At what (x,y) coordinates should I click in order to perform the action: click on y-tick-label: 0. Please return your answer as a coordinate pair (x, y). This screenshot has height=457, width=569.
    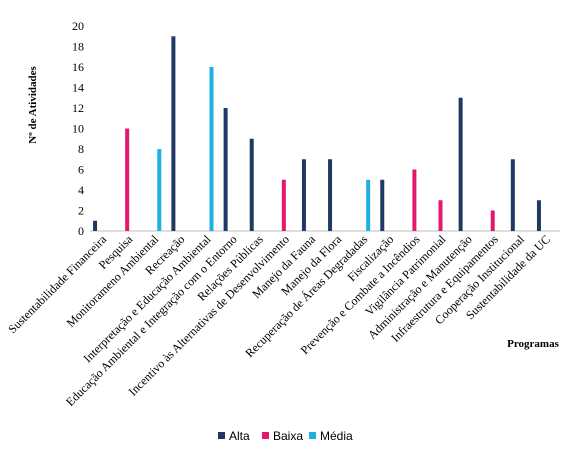
    Looking at the image, I should click on (81, 231).